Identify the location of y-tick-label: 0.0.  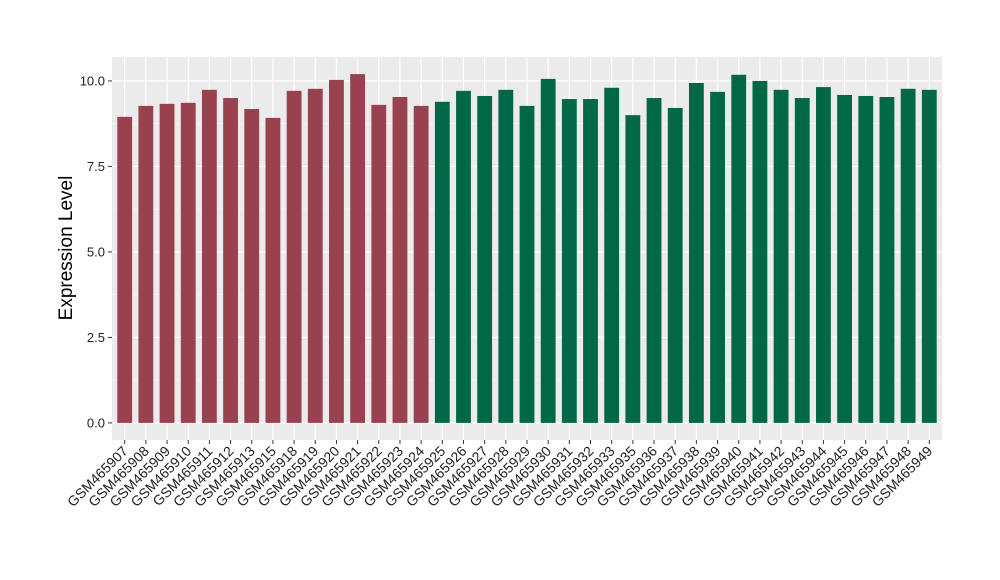
(96, 422).